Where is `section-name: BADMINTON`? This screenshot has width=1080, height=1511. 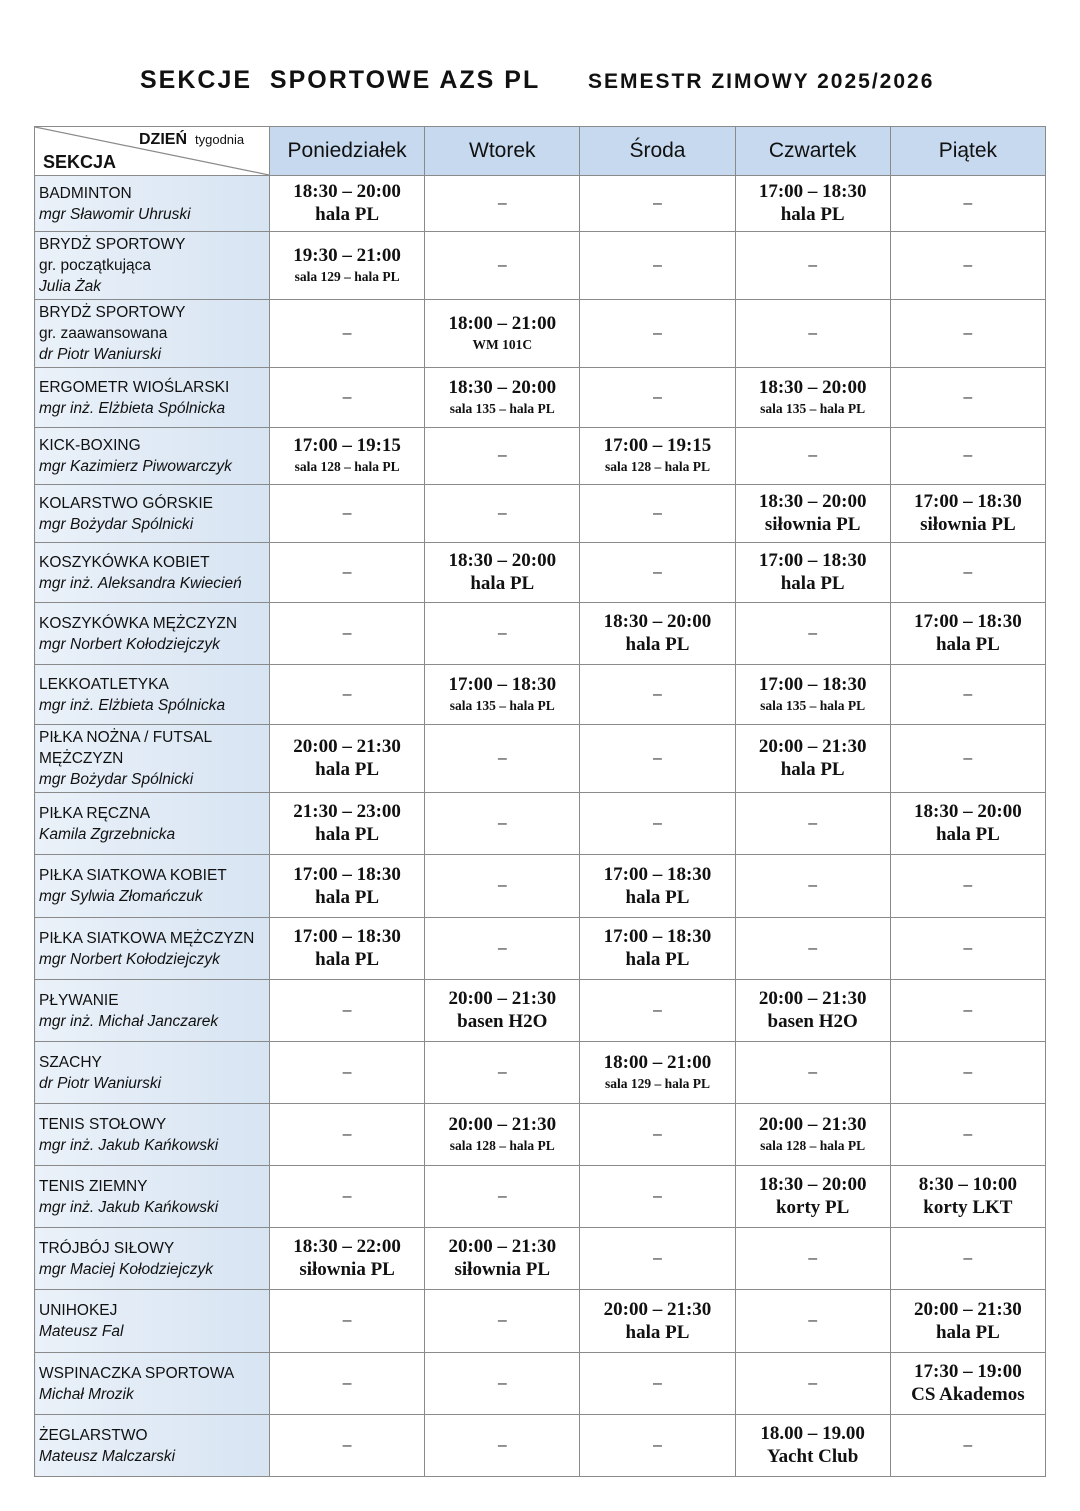
section-name: BADMINTON is located at coordinates (85, 193).